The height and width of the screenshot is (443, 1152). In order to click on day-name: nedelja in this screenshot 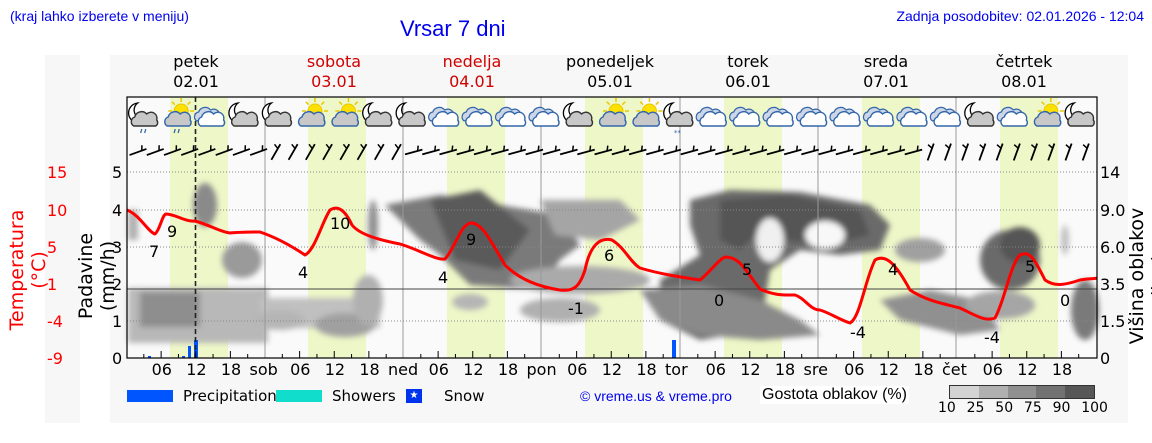, I will do `click(472, 61)`.